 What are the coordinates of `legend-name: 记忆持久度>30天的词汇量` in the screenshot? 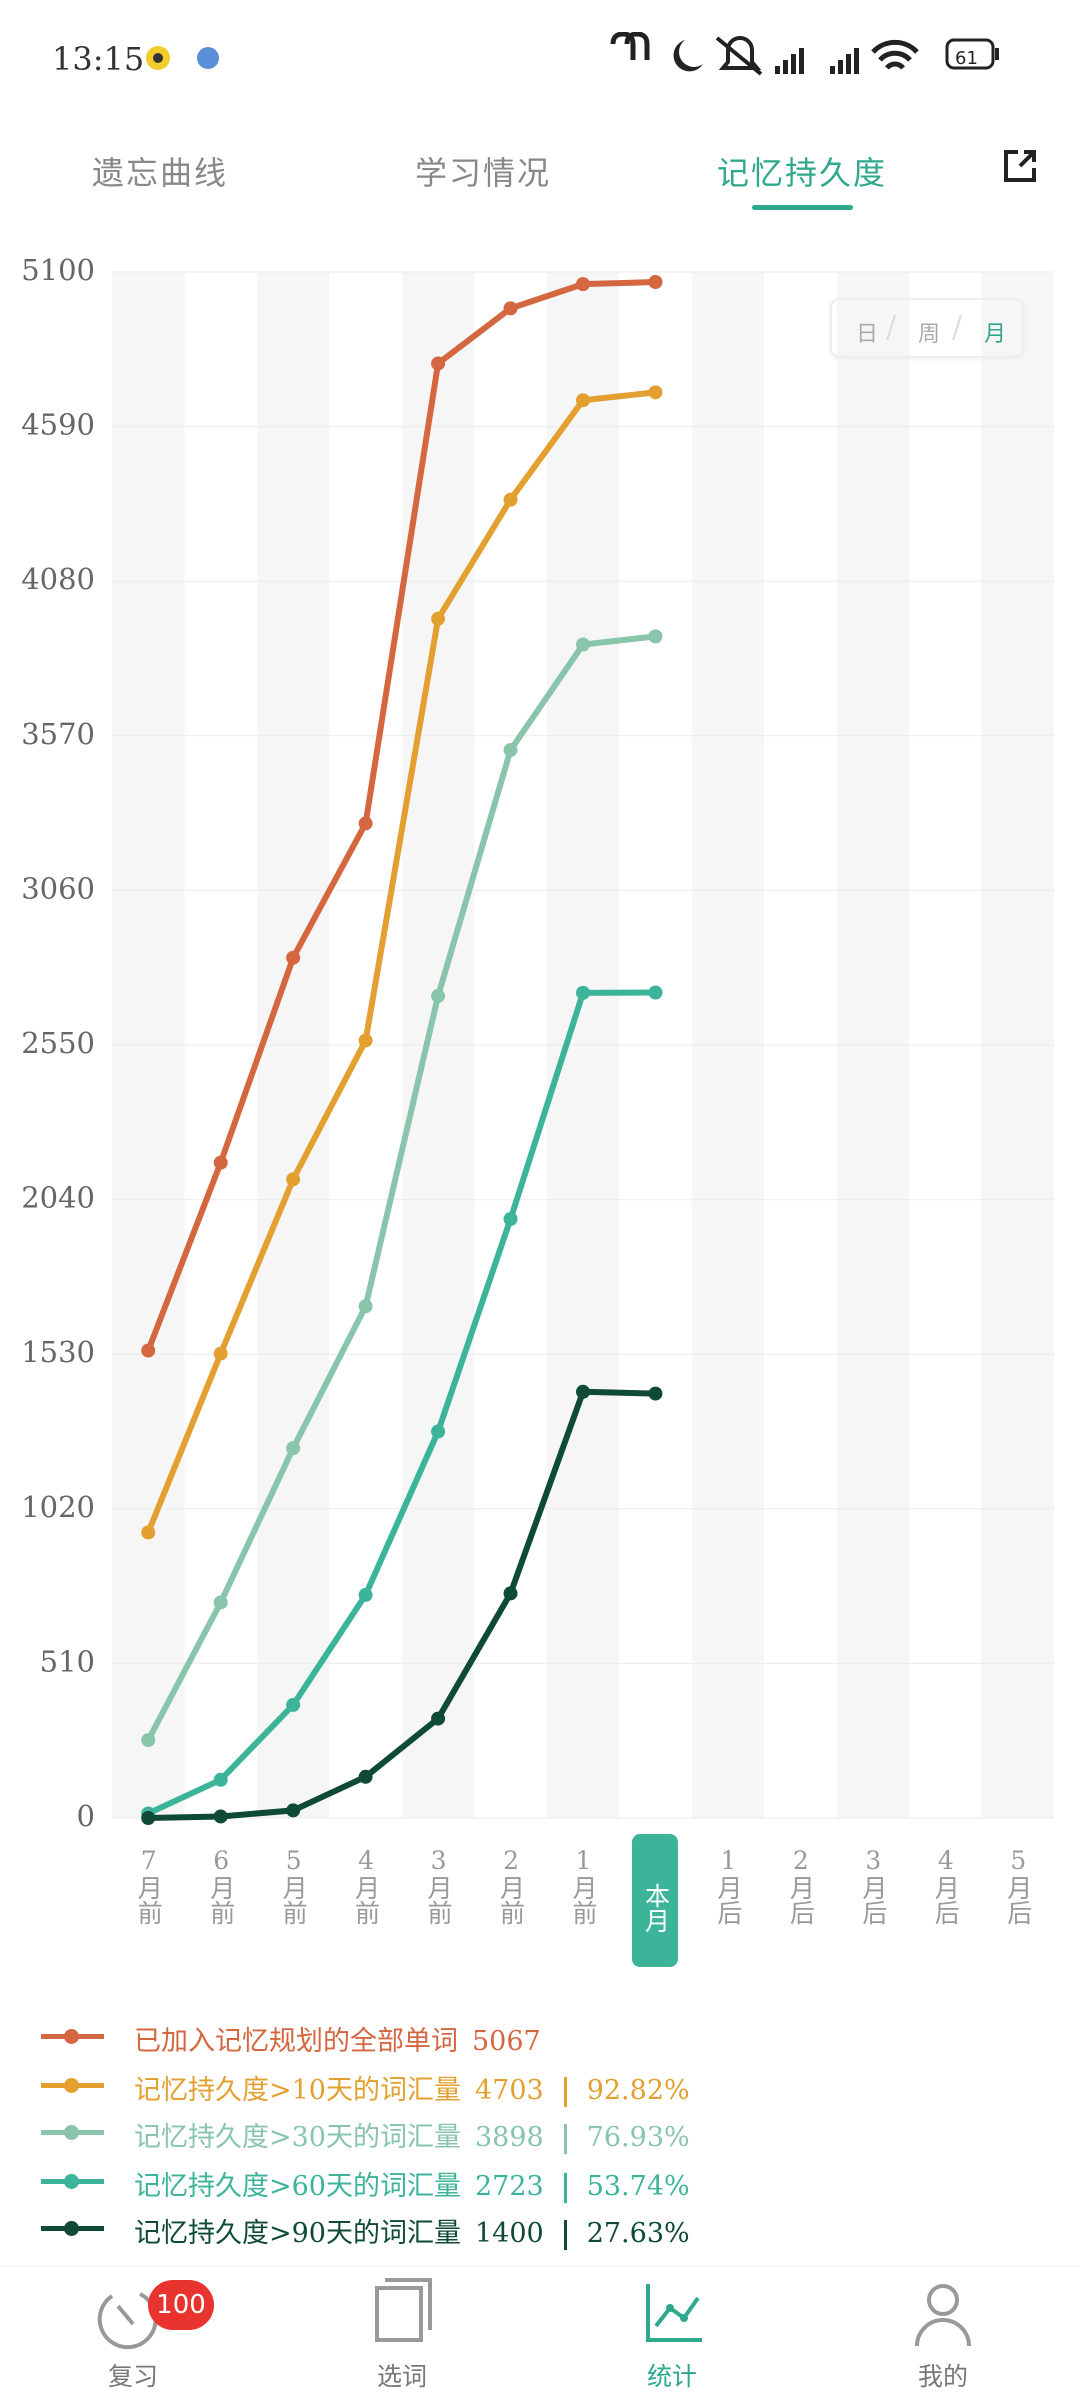 It's located at (297, 2137).